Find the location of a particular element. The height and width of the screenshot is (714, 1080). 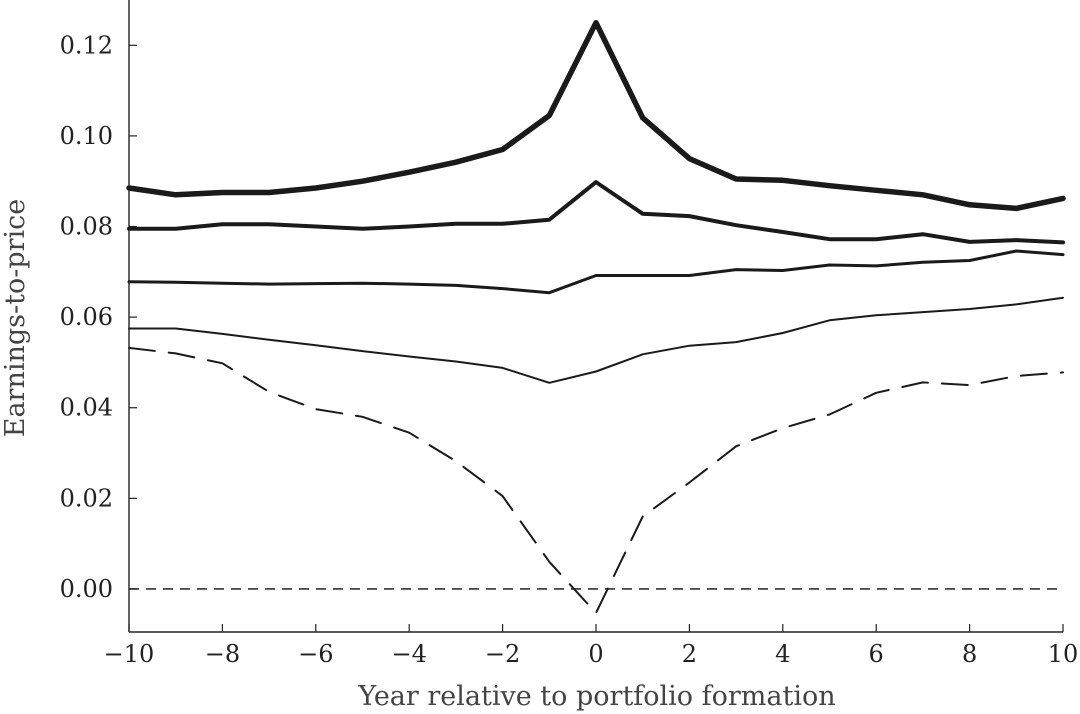

y-tick-label: 0.02 is located at coordinates (86, 498).